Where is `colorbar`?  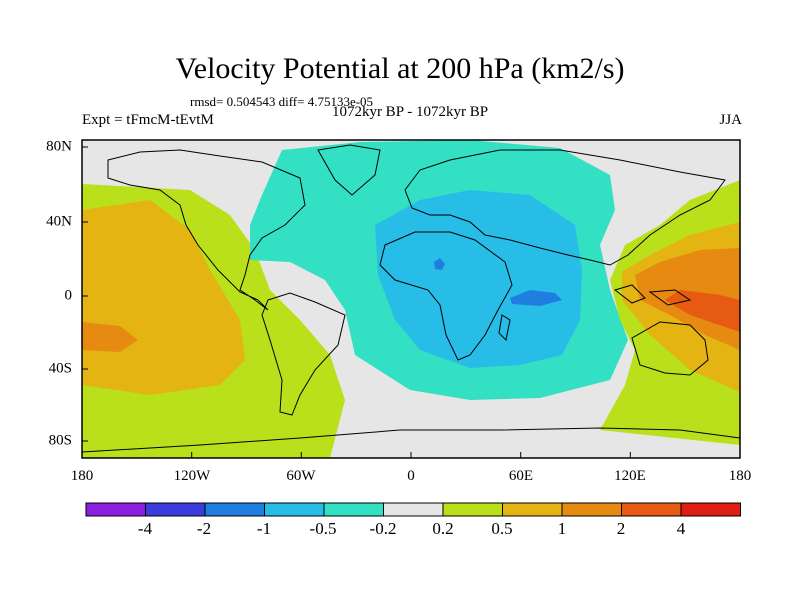
colorbar is located at coordinates (413, 509).